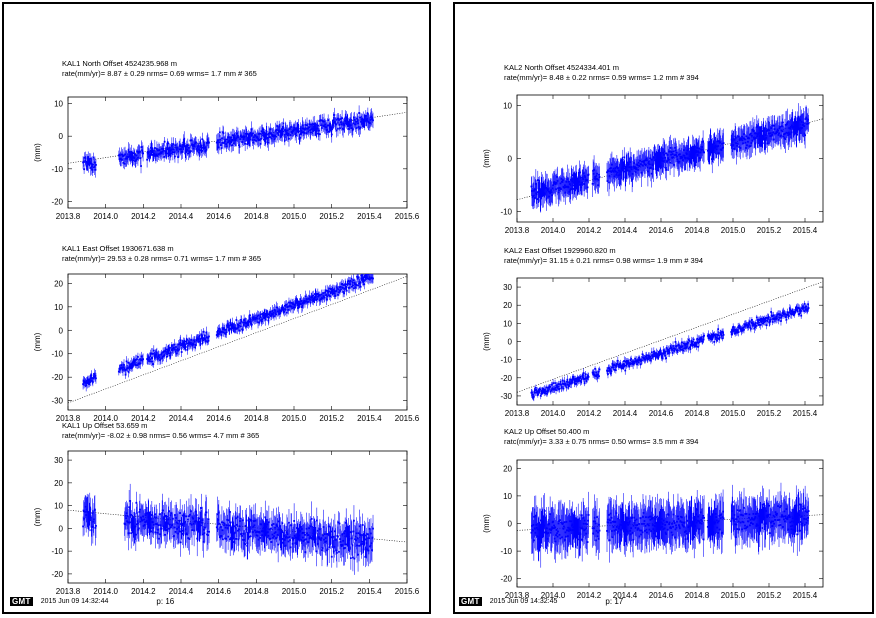 Image resolution: width=876 pixels, height=618 pixels. What do you see at coordinates (92, 601) in the screenshot?
I see `footer: GMT 2015 Jun 09 14:32:44 p: 16` at bounding box center [92, 601].